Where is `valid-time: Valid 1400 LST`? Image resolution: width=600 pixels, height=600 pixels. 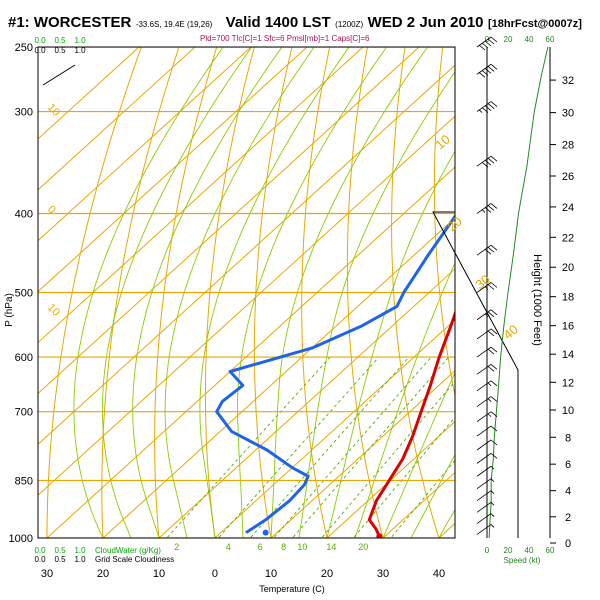
valid-time: Valid 1400 LST is located at coordinates (278, 22).